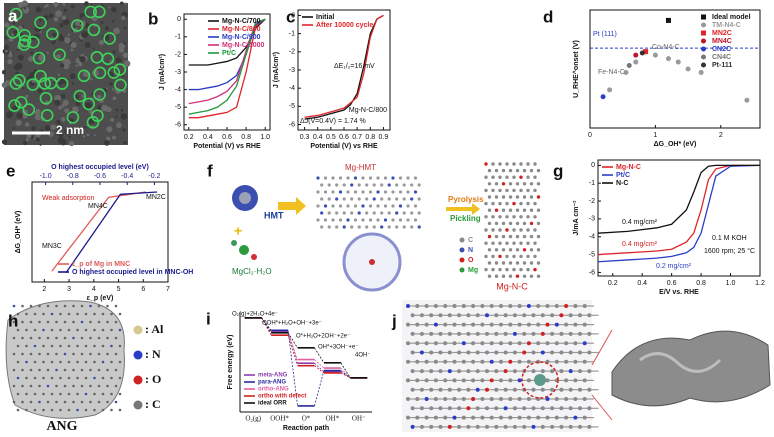 This screenshot has height=437, width=774. What do you see at coordinates (674, 266) in the screenshot?
I see `annotation: 0.2 mg/cm²` at bounding box center [674, 266].